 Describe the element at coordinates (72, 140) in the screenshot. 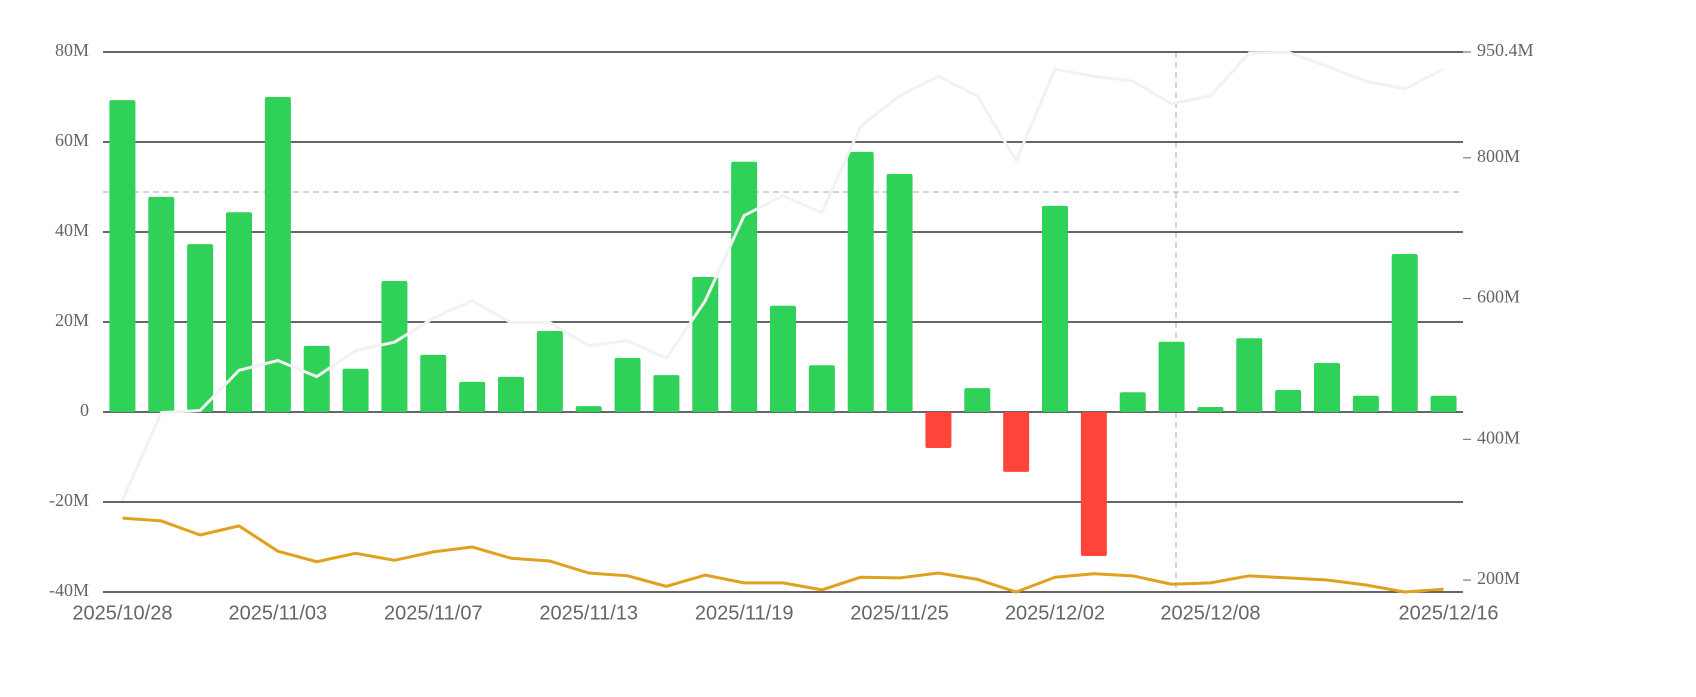

I see `y-tick-label: 60M` at that location.